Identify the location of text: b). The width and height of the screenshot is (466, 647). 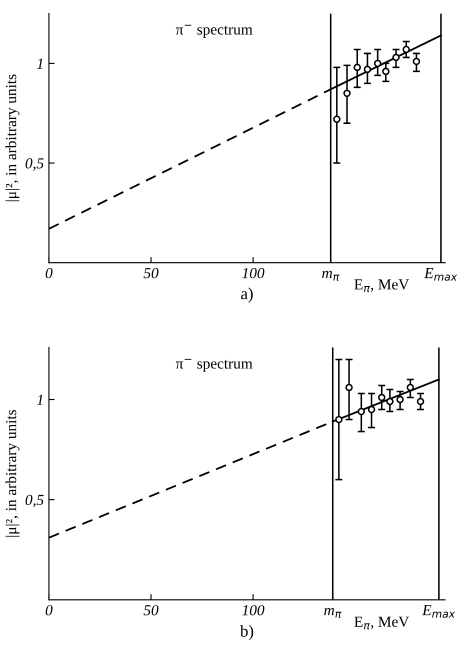
(247, 632).